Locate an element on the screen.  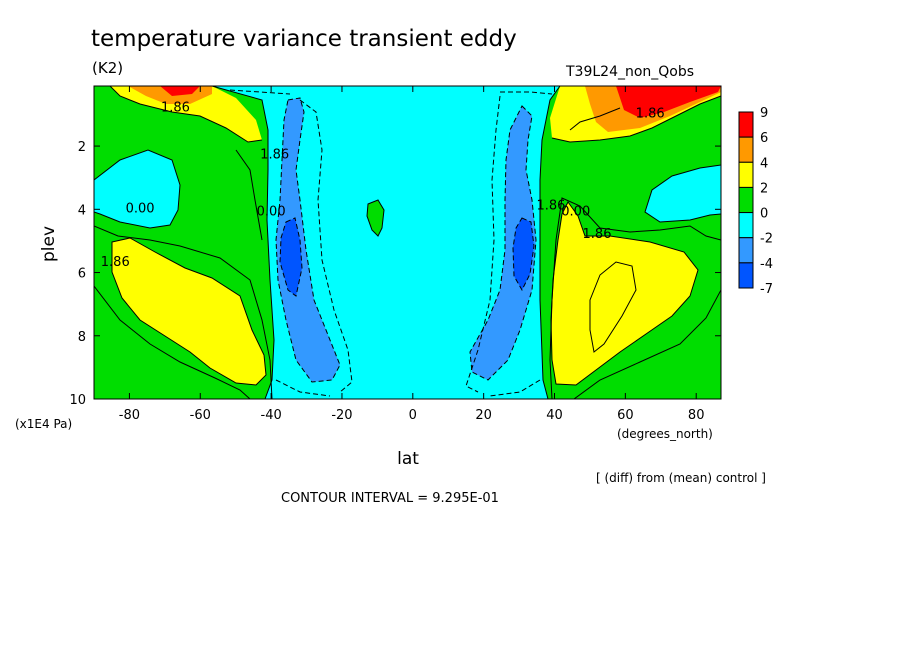
region-red-top-left is located at coordinates (180, 91).